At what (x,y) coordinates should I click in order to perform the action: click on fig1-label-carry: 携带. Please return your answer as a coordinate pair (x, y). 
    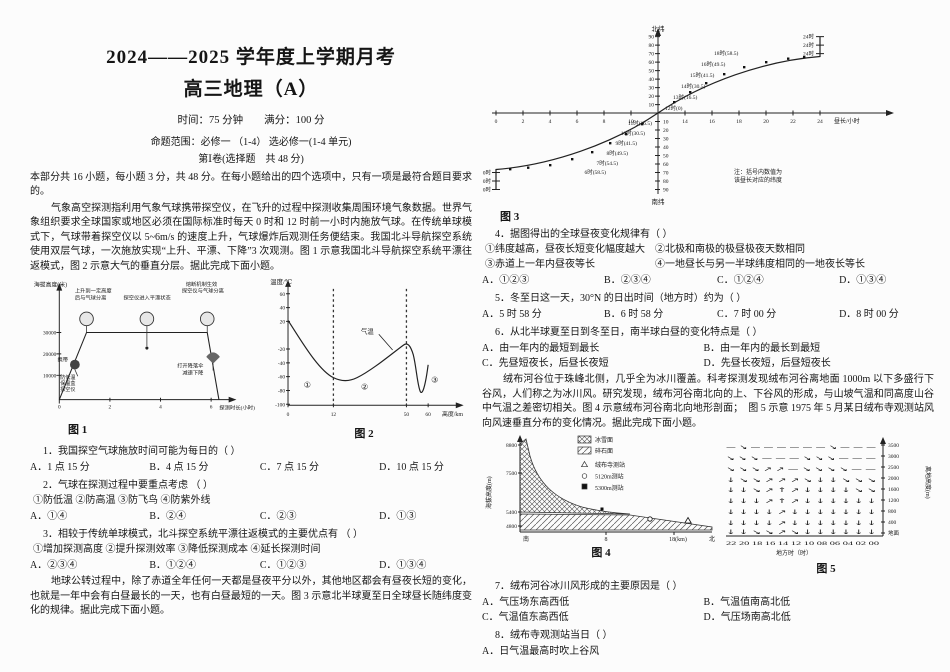
    Looking at the image, I should click on (63, 360).